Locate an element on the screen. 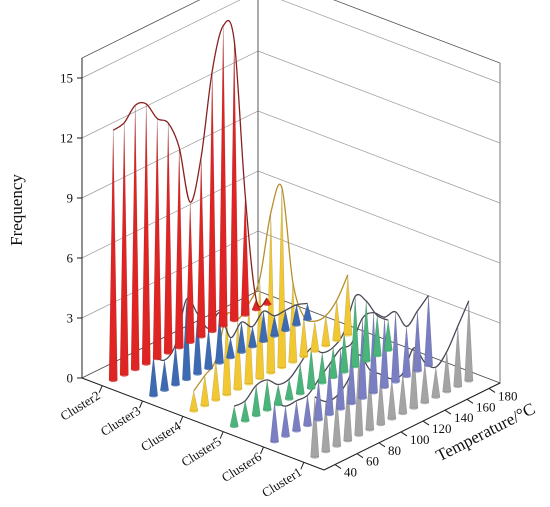  temperature-tick-label: 180 is located at coordinates (508, 395).